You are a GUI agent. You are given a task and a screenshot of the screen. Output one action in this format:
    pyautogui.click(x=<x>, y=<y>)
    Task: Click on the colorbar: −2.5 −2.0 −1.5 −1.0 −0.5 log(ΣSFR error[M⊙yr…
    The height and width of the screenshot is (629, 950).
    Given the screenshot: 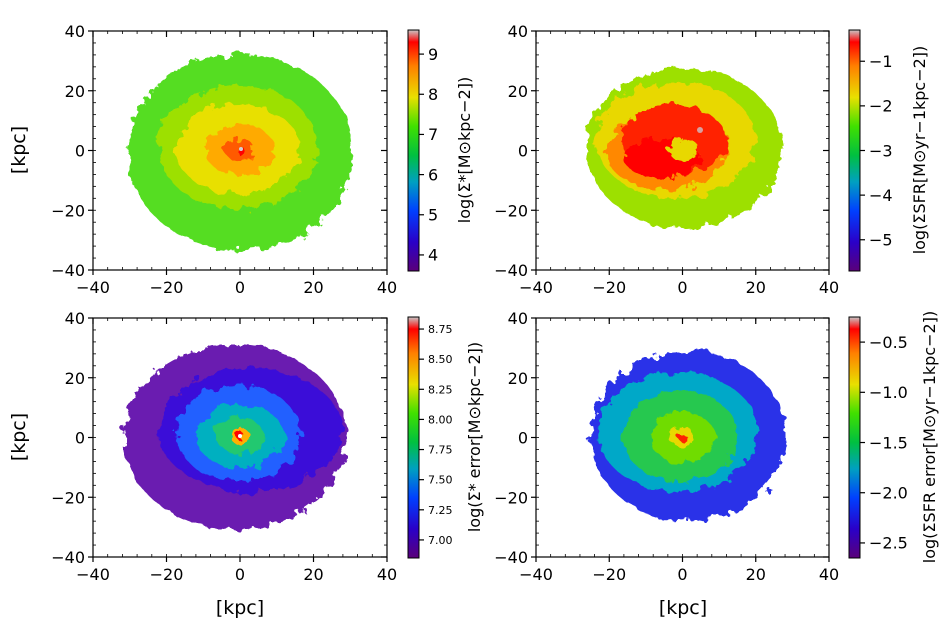 What is the action you would take?
    pyautogui.click(x=893, y=437)
    